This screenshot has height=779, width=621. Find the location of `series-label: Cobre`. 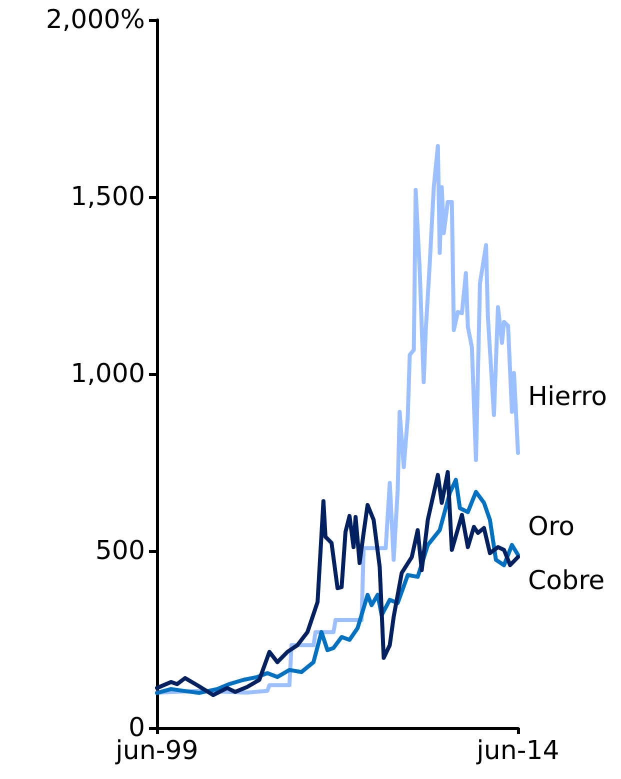

series-label: Cobre is located at coordinates (566, 581).